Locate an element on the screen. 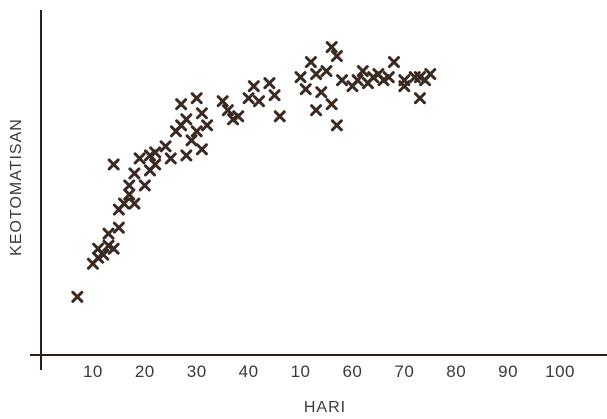  y-axis-title: KEOTOMATISAN is located at coordinates (16, 187).